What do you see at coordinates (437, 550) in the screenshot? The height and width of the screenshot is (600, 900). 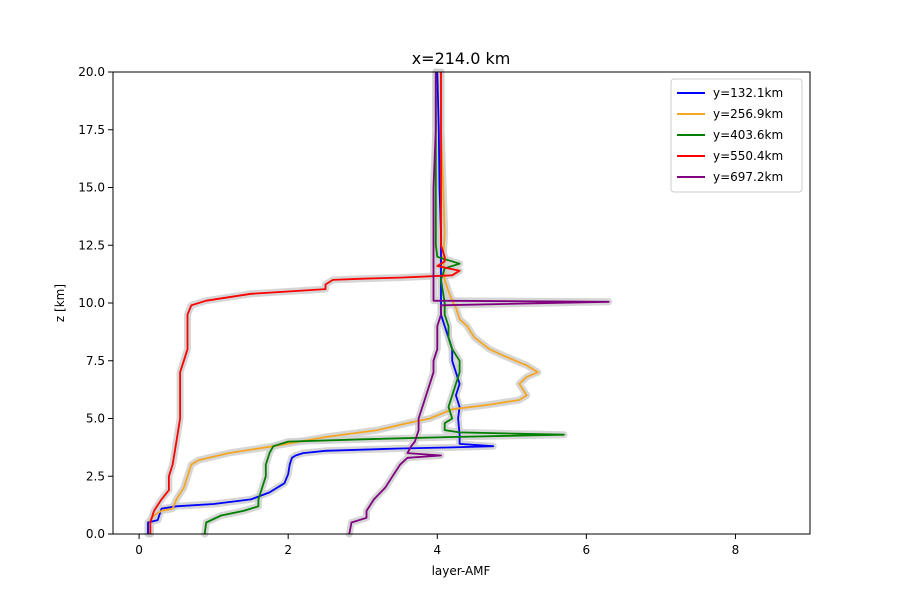 I see `x-tick-label: 4` at bounding box center [437, 550].